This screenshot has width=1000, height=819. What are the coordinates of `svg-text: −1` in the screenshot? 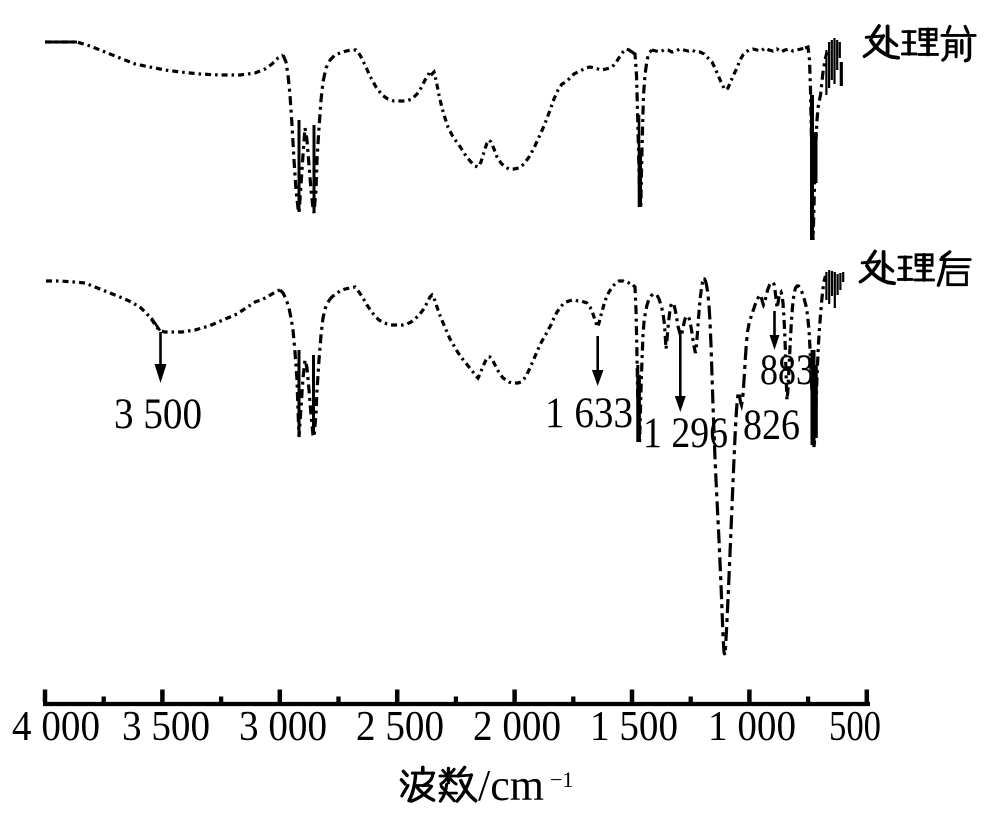 It's located at (561, 779).